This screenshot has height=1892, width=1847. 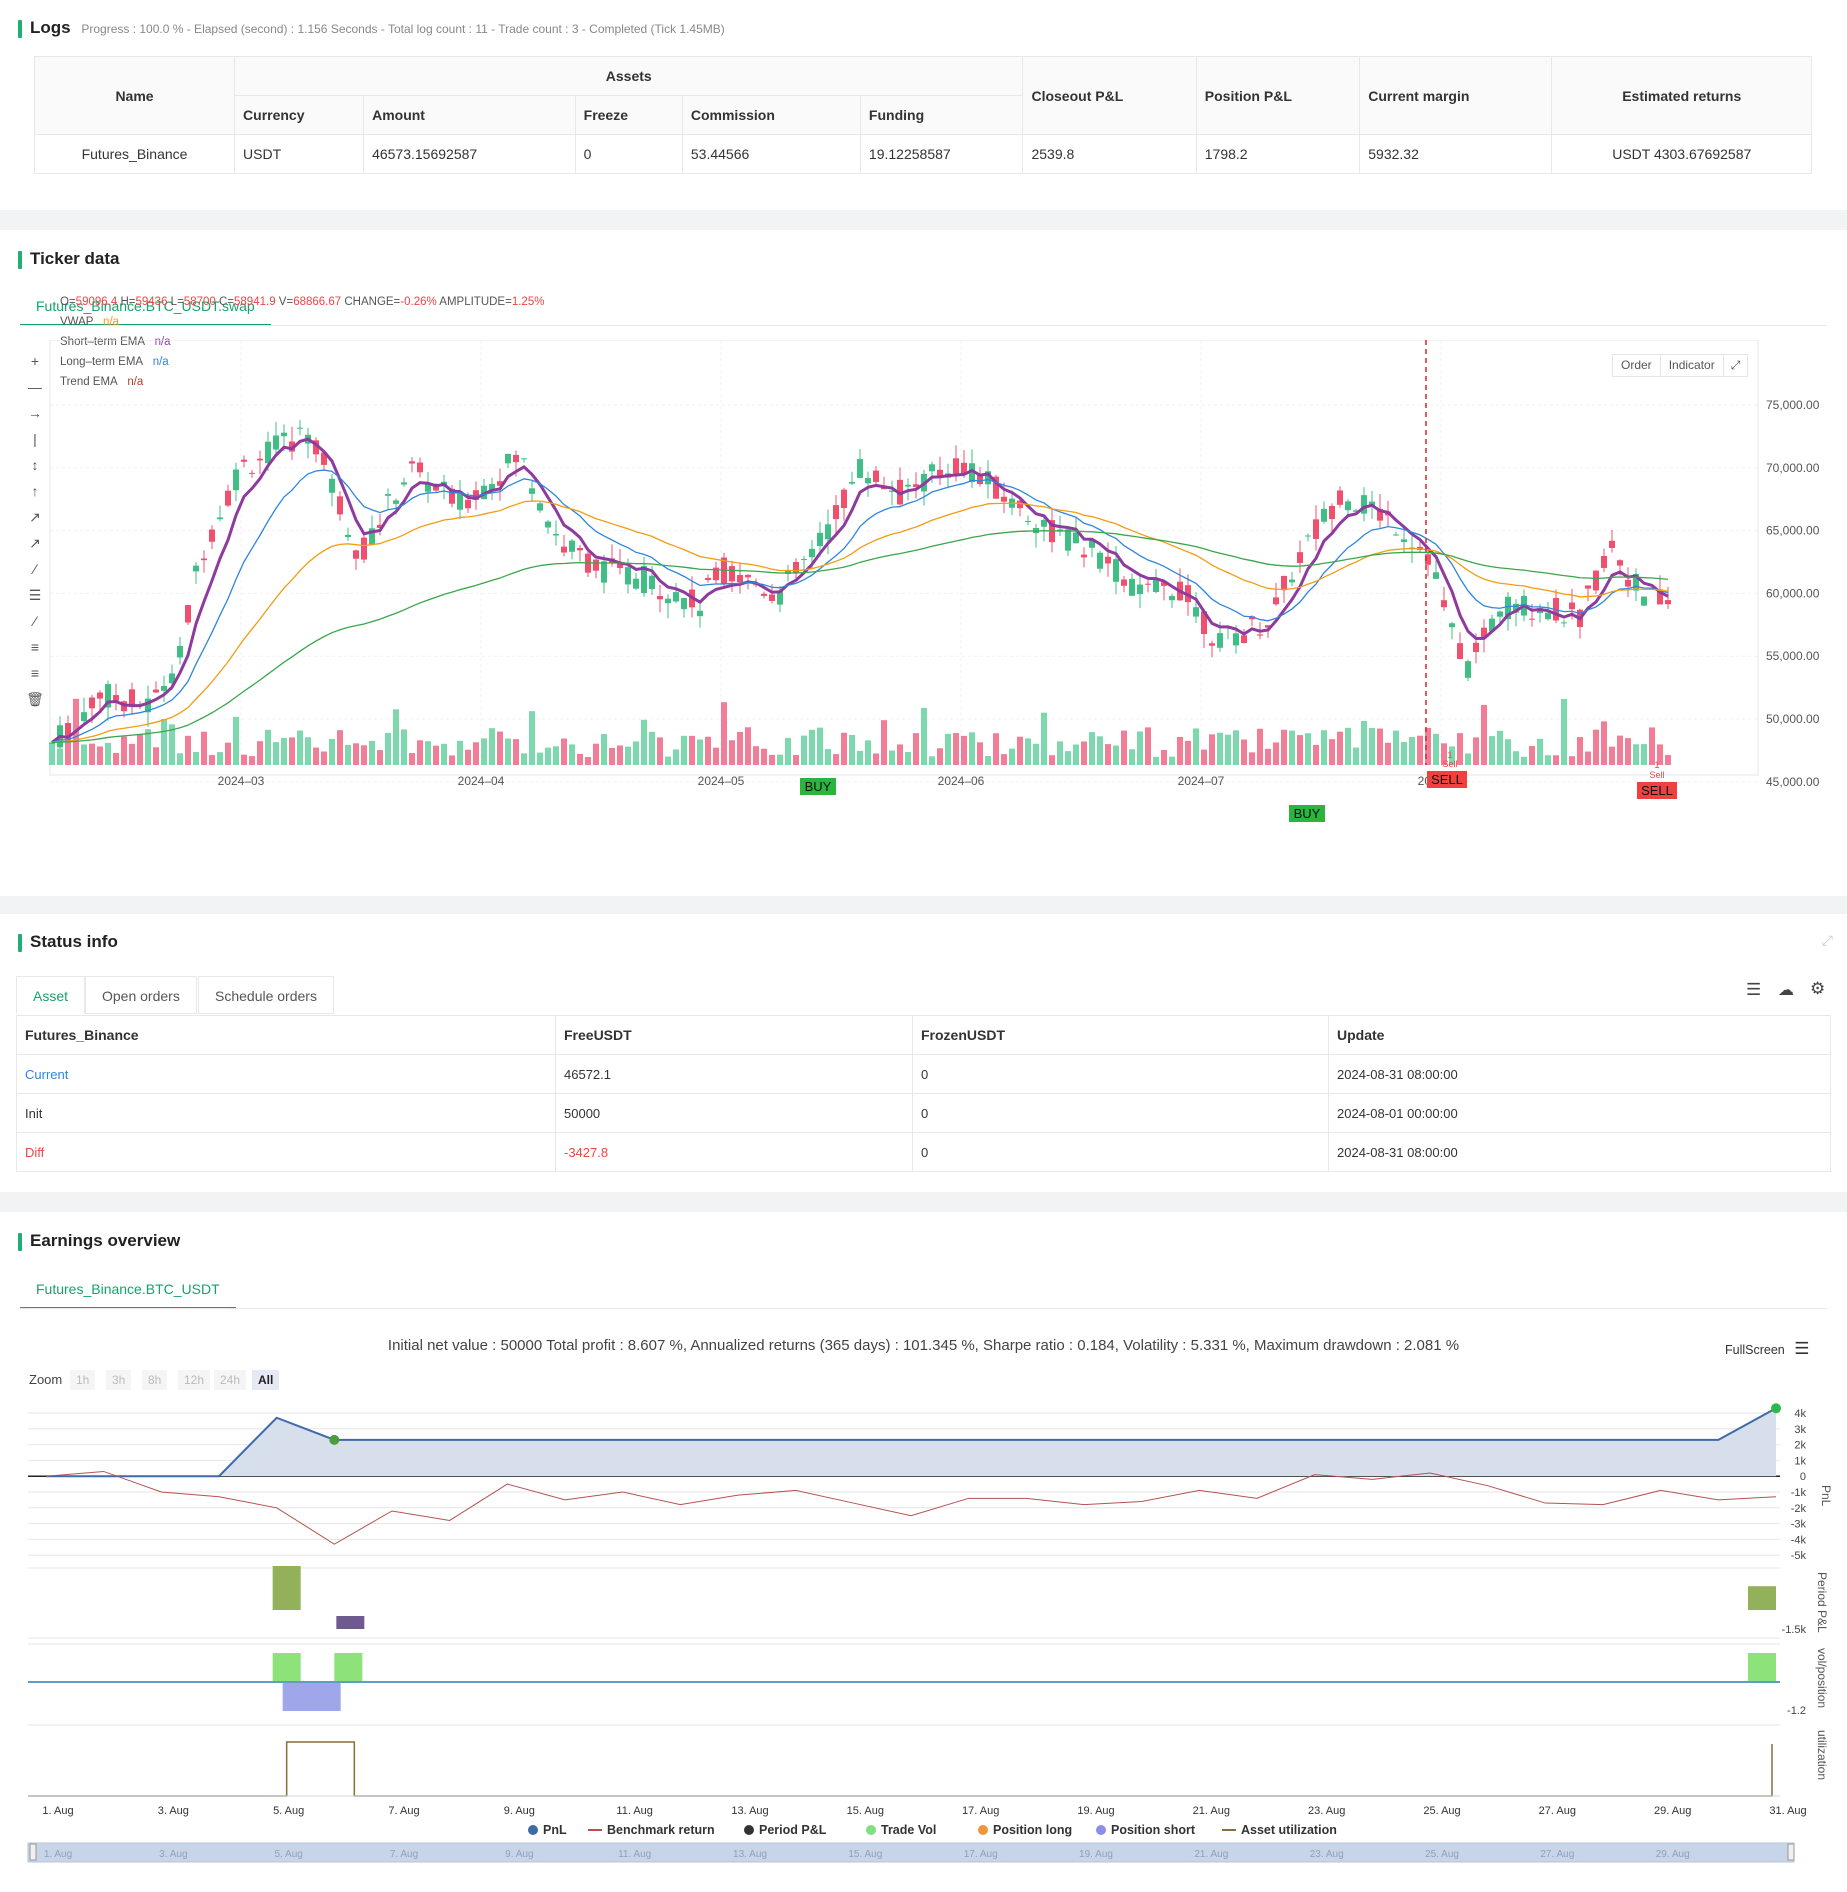 What do you see at coordinates (35, 699) in the screenshot?
I see `trash-icon: 🗑` at bounding box center [35, 699].